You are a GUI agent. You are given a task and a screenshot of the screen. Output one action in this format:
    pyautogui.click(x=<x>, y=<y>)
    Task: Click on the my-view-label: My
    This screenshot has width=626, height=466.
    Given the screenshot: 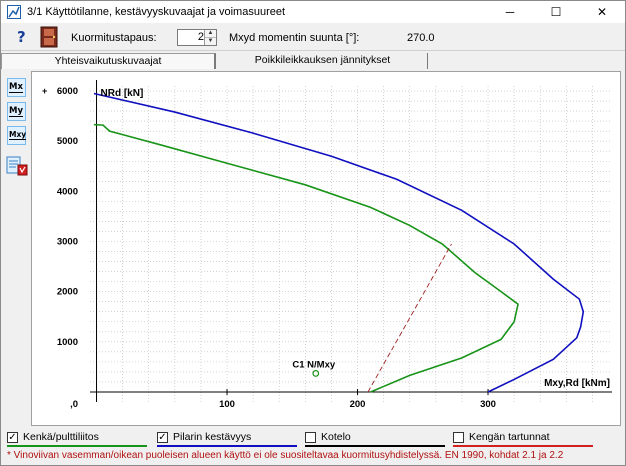 What is the action you would take?
    pyautogui.click(x=16, y=111)
    